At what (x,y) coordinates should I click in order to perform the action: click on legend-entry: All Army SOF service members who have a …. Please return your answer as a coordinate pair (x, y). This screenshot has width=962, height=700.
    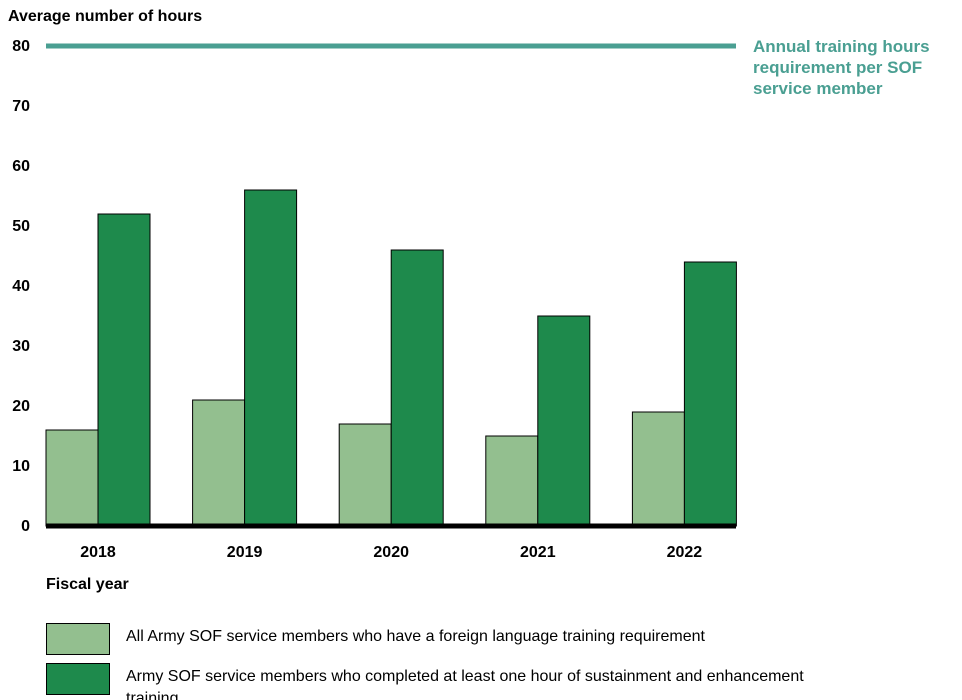
    Looking at the image, I should click on (446, 639).